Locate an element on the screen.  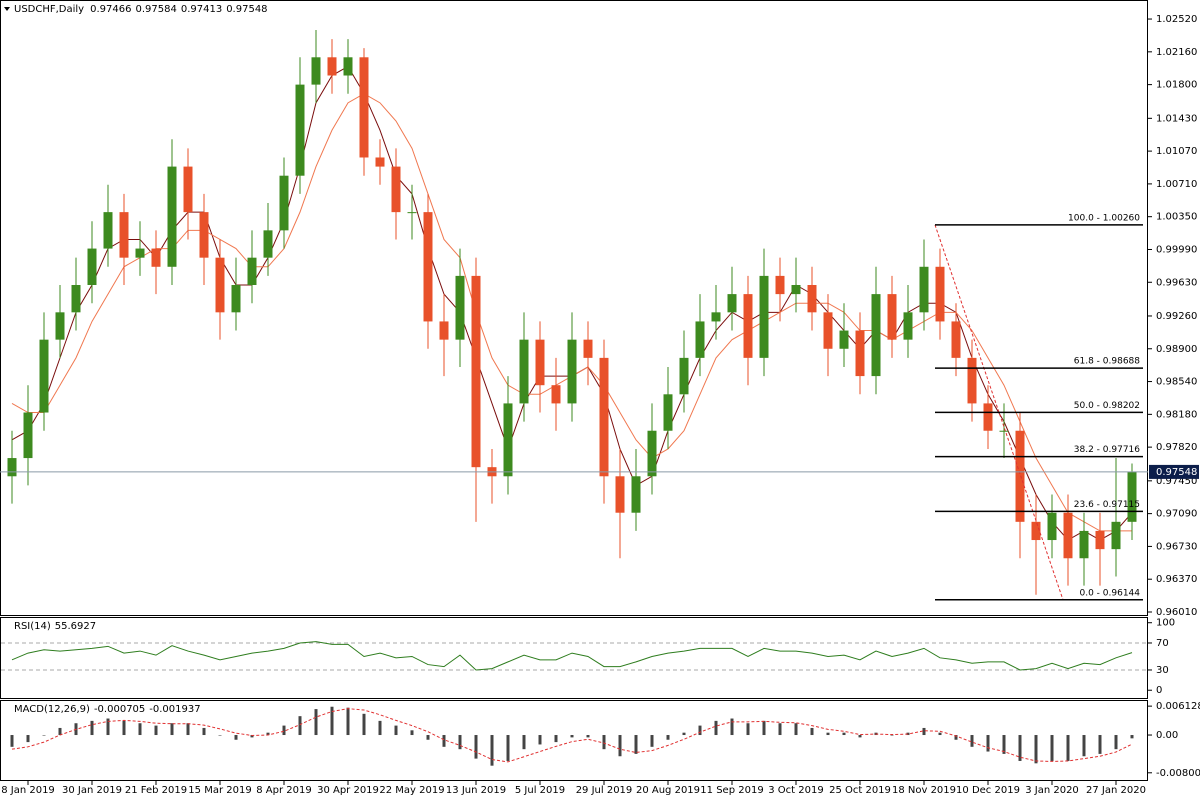
x-tick-label: 3 Oct 2019 is located at coordinates (795, 790).